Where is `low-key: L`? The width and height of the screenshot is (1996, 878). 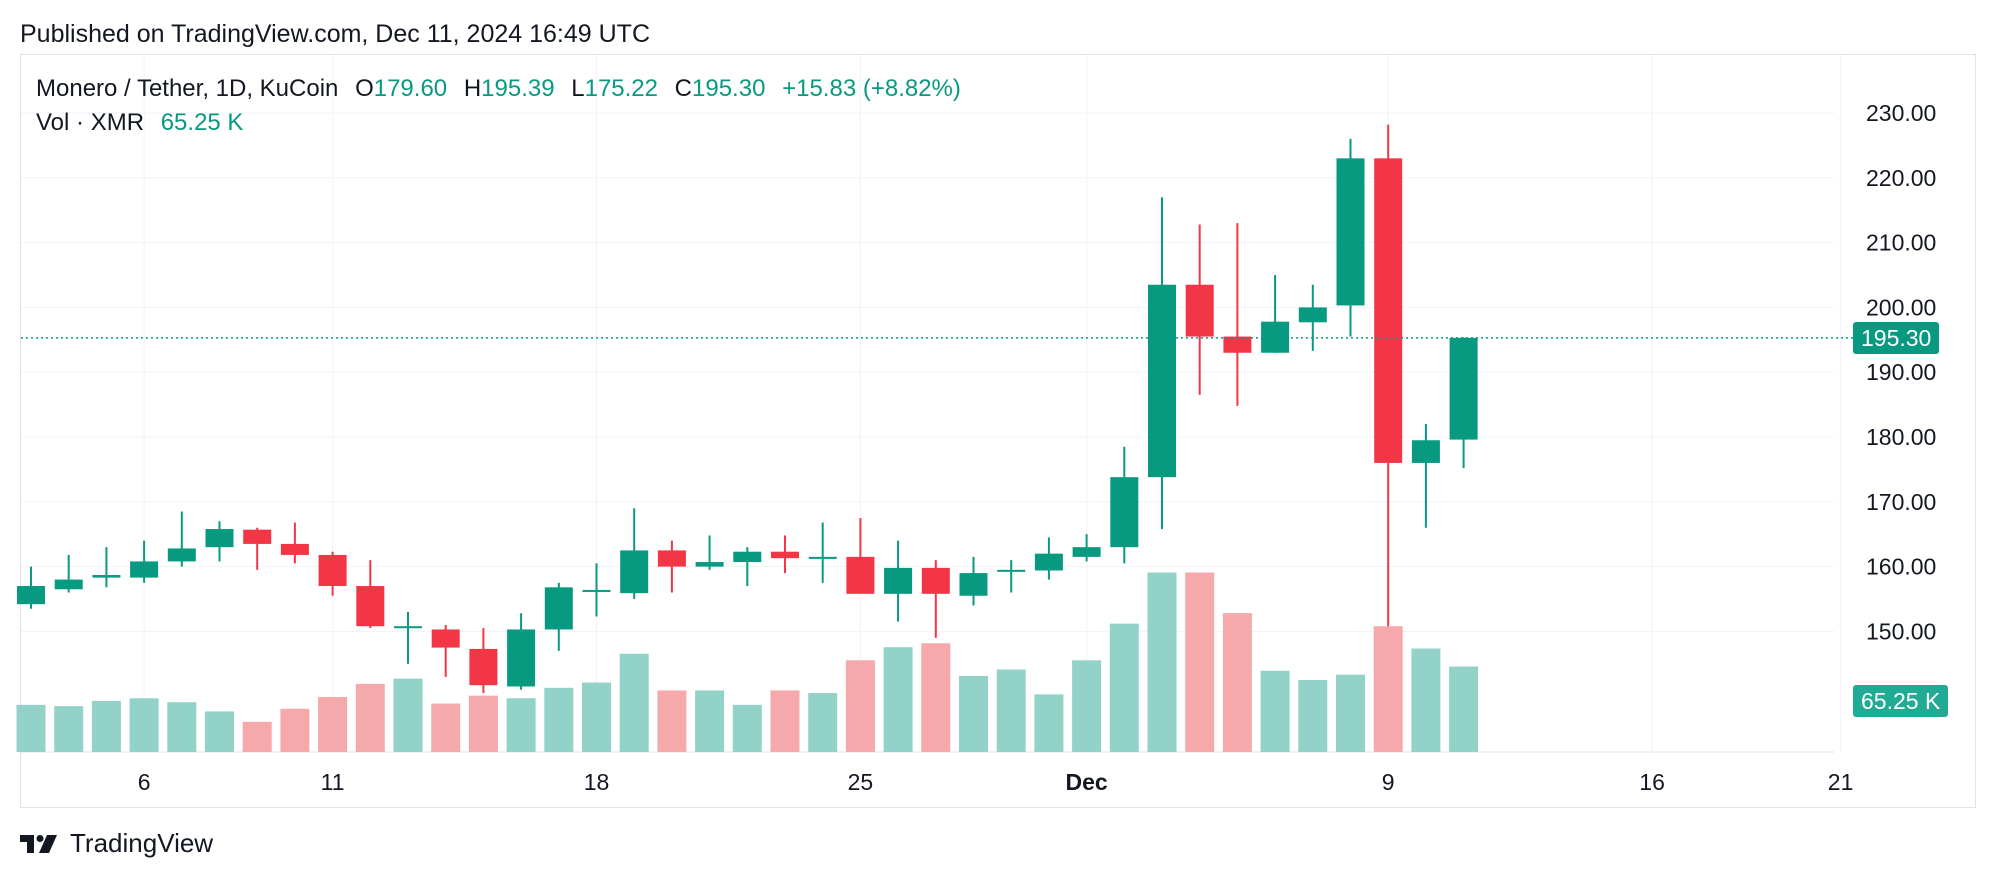
low-key: L is located at coordinates (578, 88).